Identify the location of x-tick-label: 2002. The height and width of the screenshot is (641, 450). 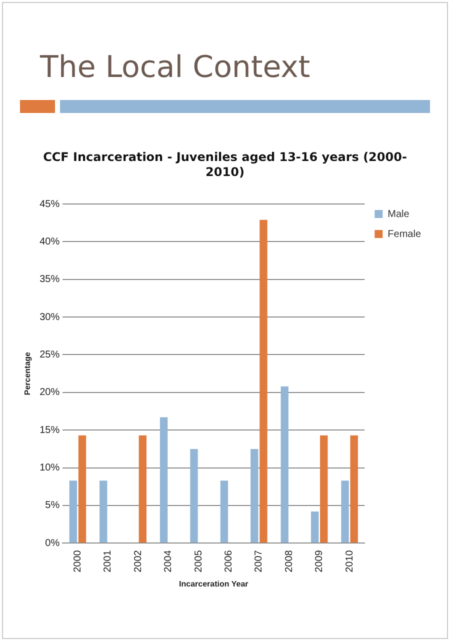
(138, 561).